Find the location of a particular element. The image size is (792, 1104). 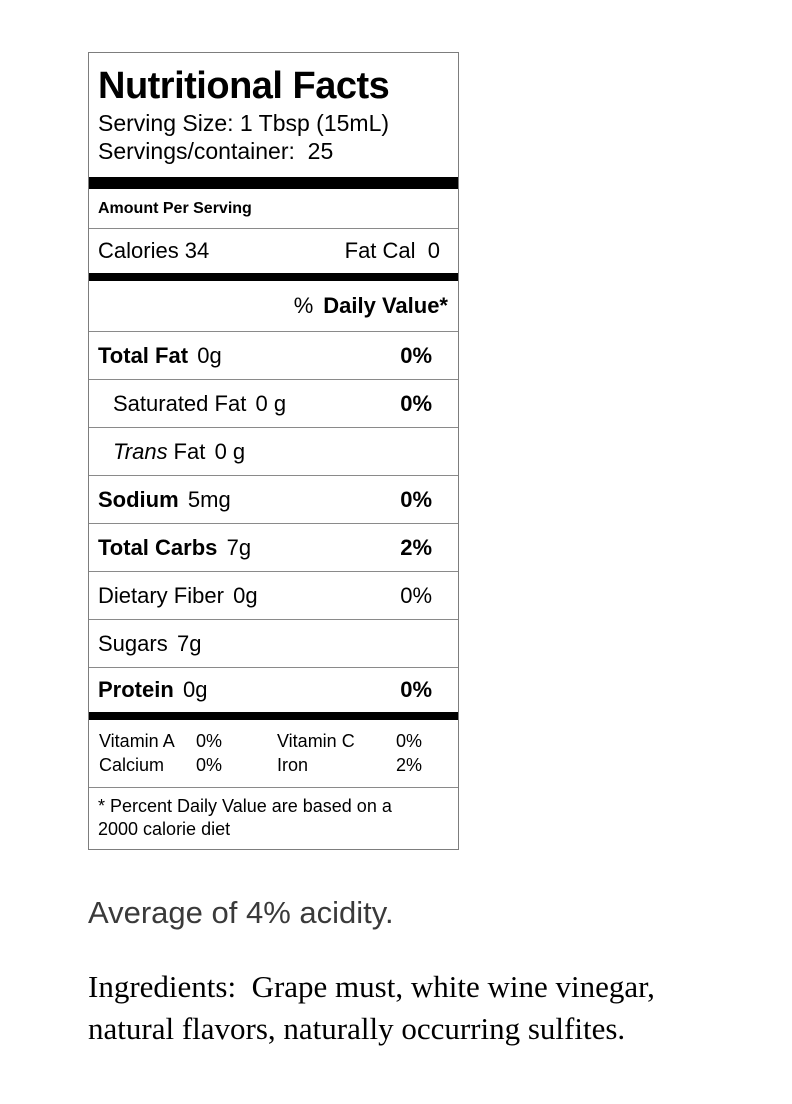

serving-size: Serving Size: 1 Tbsp (15mL) is located at coordinates (244, 123).